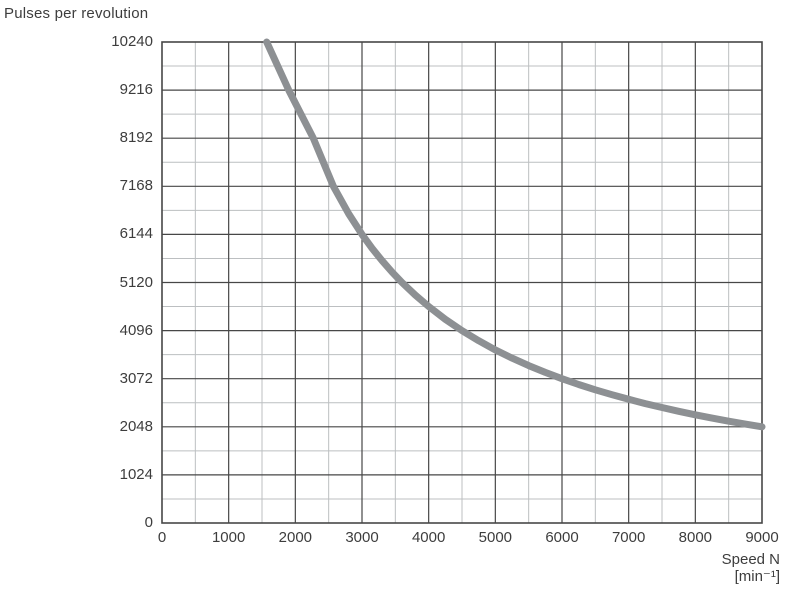 This screenshot has width=785, height=600. I want to click on y-tick-label: 0, so click(148, 522).